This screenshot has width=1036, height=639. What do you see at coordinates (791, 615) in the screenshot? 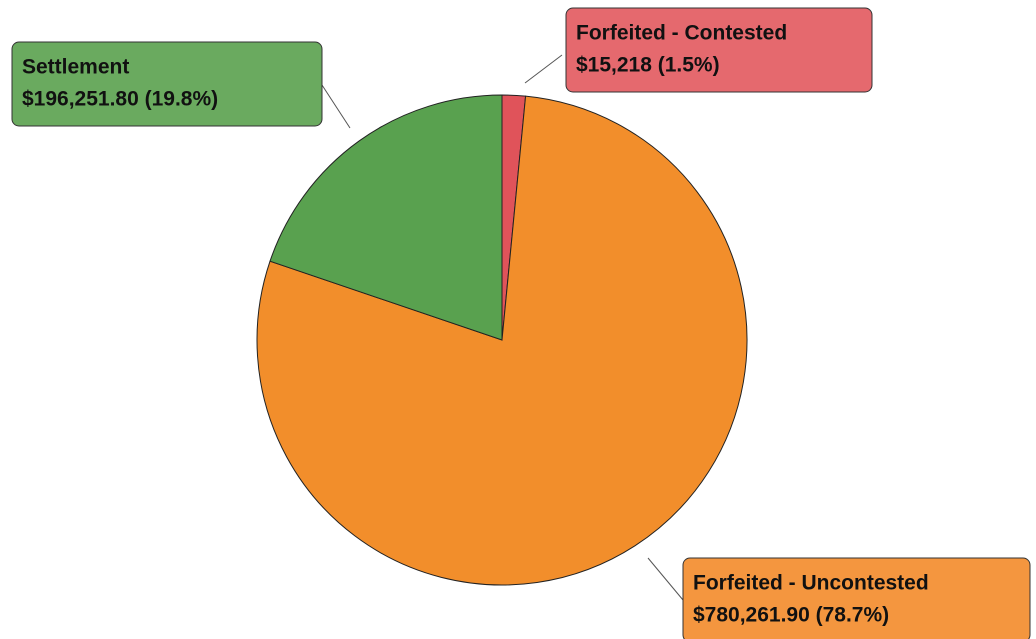
I see `slice-value-label: $780,261.90 (78.7%)` at bounding box center [791, 615].